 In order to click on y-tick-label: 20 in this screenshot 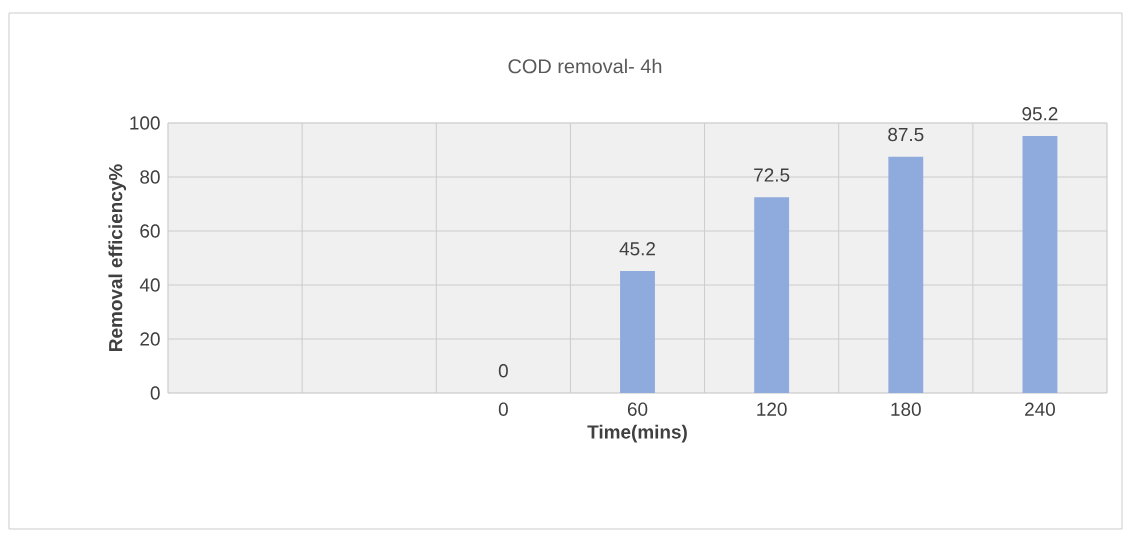, I will do `click(150, 339)`.